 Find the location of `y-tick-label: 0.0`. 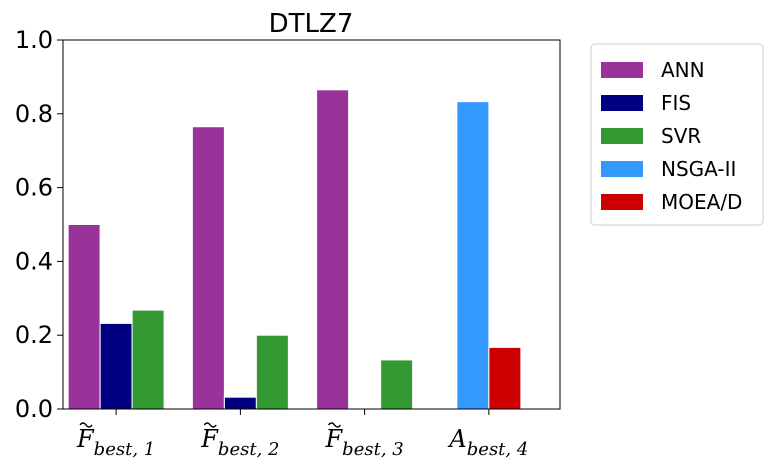

y-tick-label: 0.0 is located at coordinates (34, 409).